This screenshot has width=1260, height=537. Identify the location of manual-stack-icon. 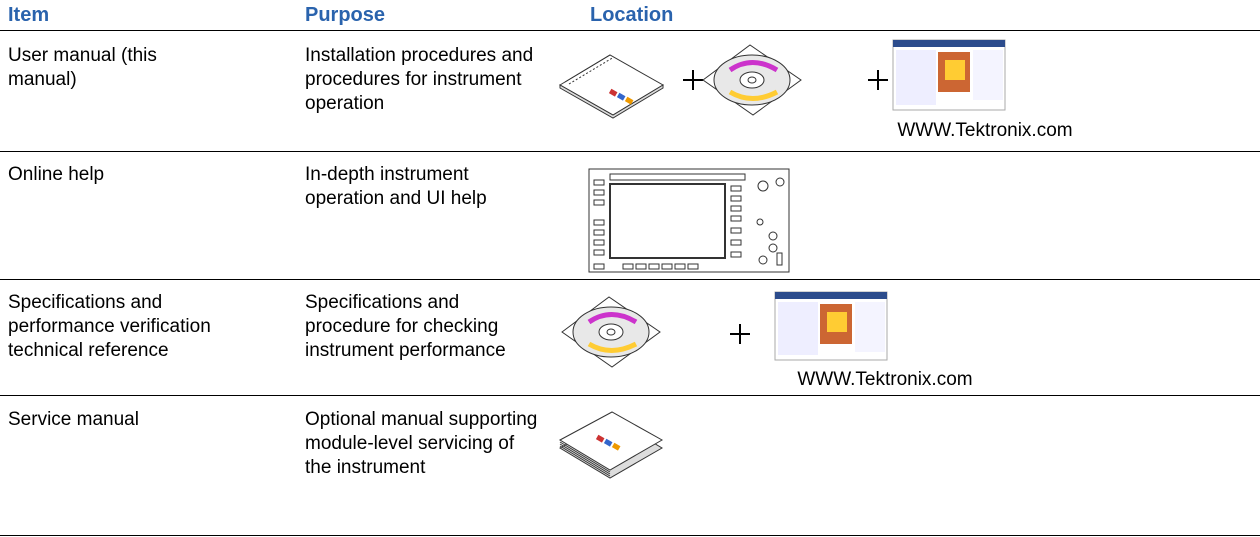
(611, 445).